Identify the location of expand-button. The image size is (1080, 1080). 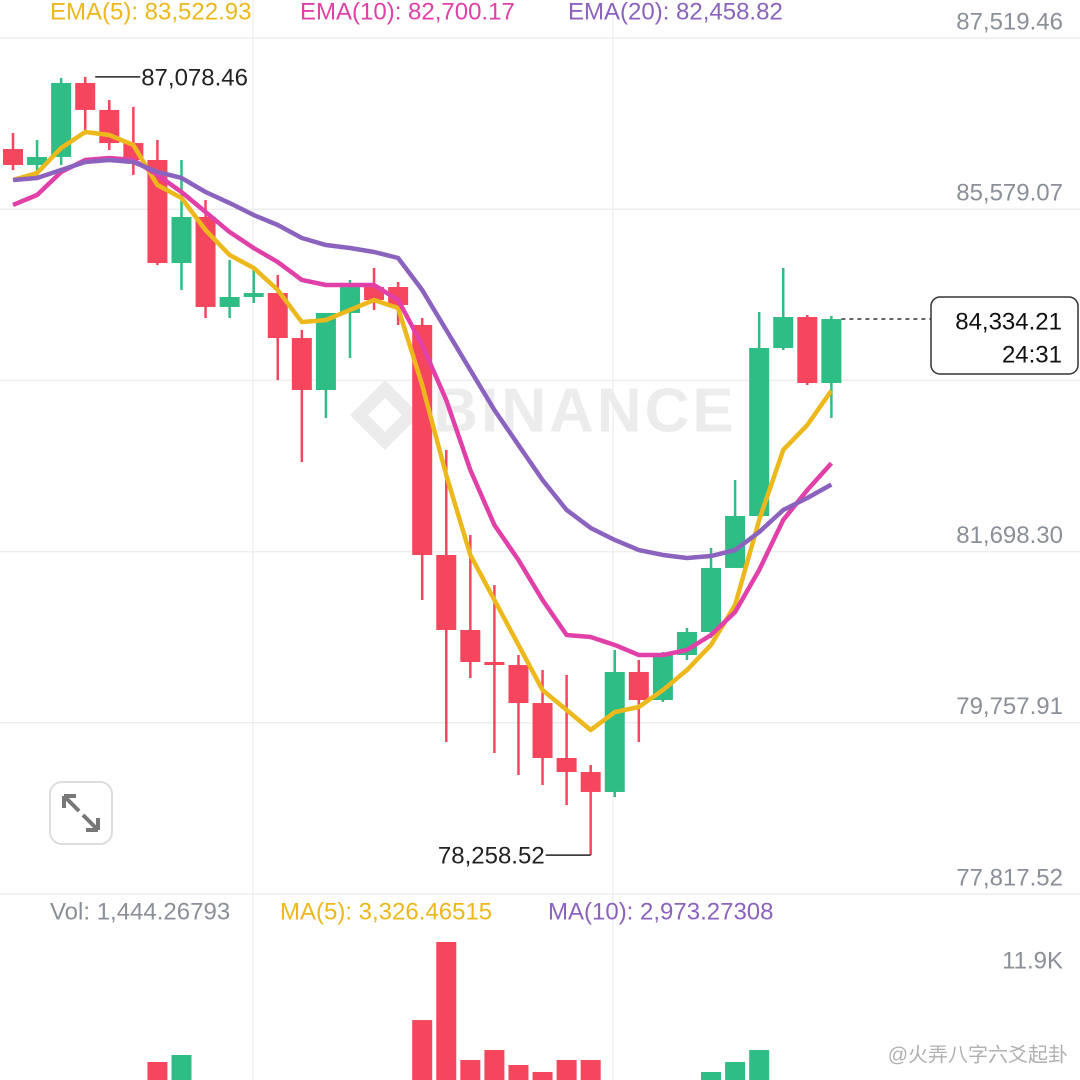
(81, 813).